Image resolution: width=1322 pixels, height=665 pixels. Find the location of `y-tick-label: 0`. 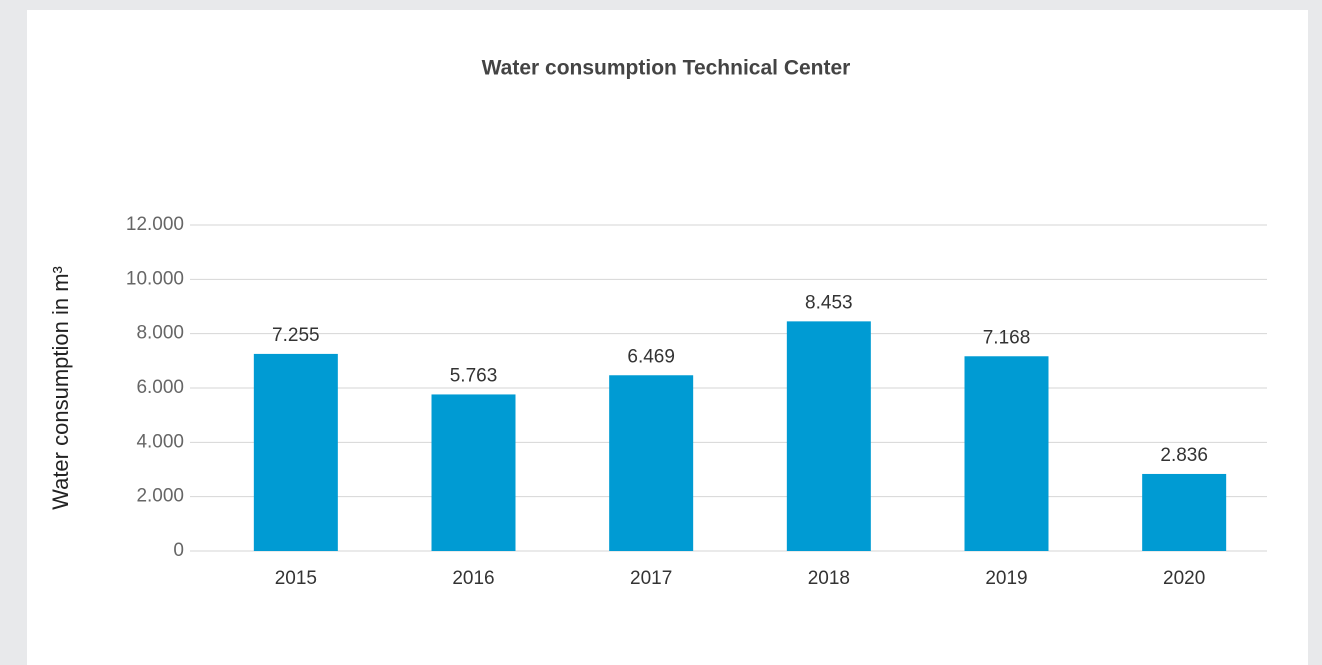

y-tick-label: 0 is located at coordinates (178, 550).